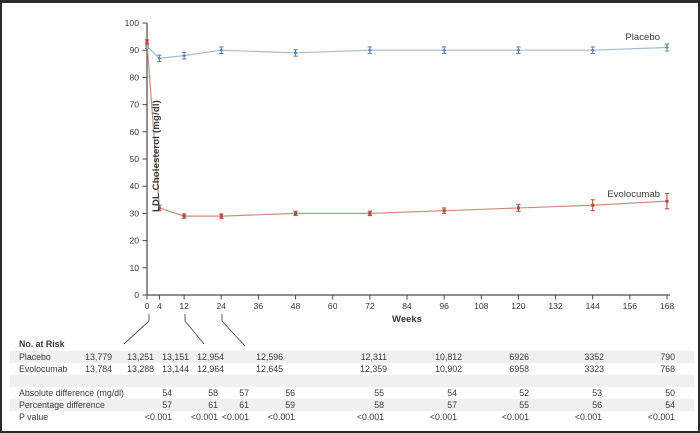  Describe the element at coordinates (407, 319) in the screenshot. I see `x-axis-title: Weeks` at that location.